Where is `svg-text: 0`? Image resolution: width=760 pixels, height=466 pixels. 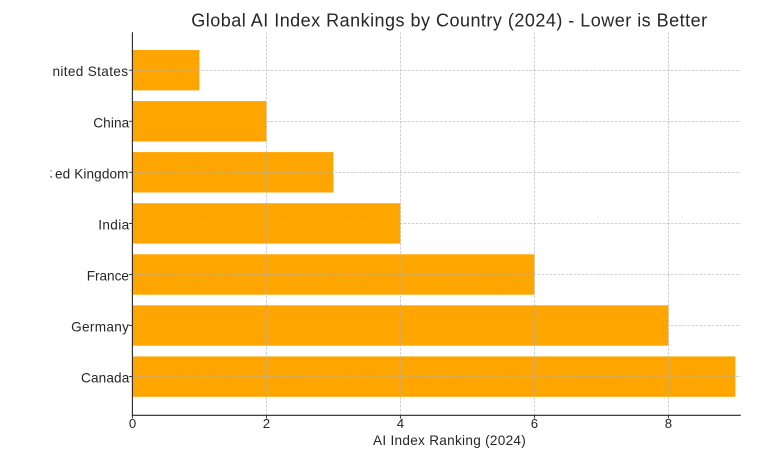 svg-text: 0 is located at coordinates (132, 423).